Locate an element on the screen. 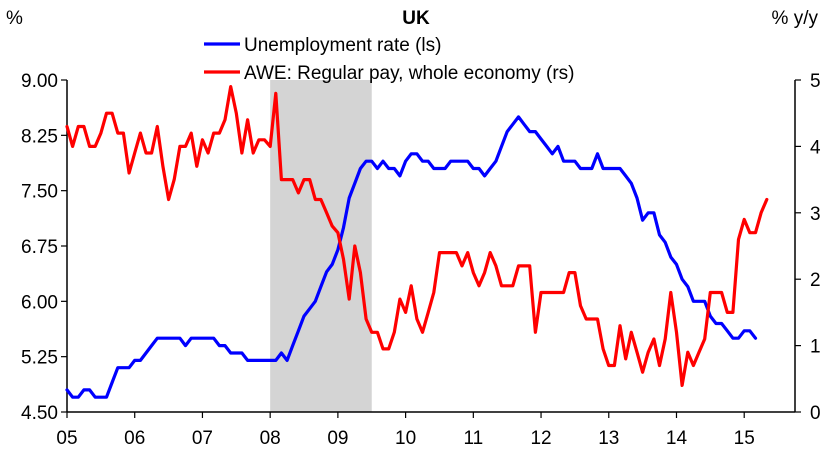 The width and height of the screenshot is (834, 456). x-tick-label: 11 is located at coordinates (473, 438).